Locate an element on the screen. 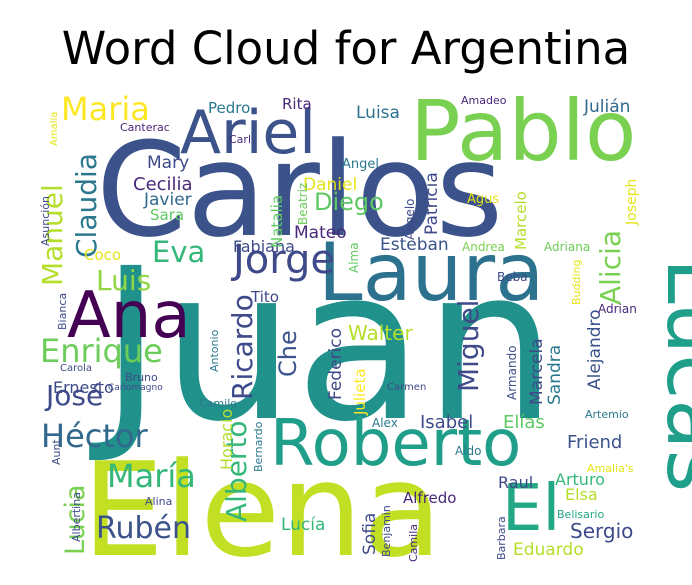 The width and height of the screenshot is (692, 585). word-armando: Armando is located at coordinates (512, 372).